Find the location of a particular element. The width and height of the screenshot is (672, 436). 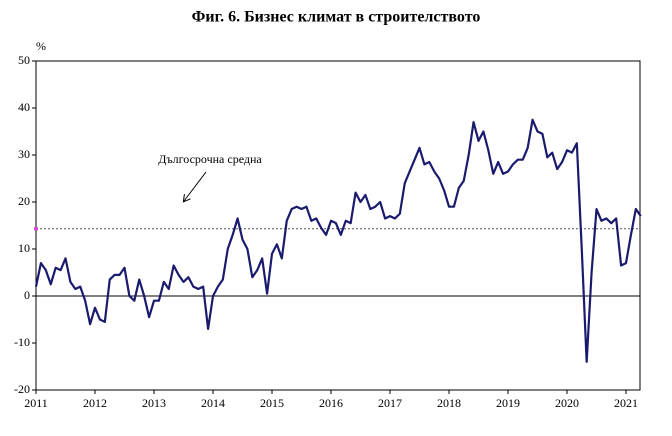

x-tick-label: 2016 is located at coordinates (331, 403).